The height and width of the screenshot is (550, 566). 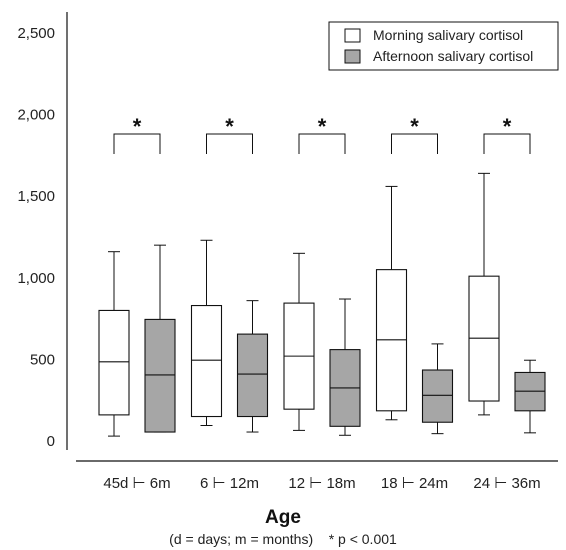 I want to click on significance-brackets: * * * * *, so click(x=322, y=134).